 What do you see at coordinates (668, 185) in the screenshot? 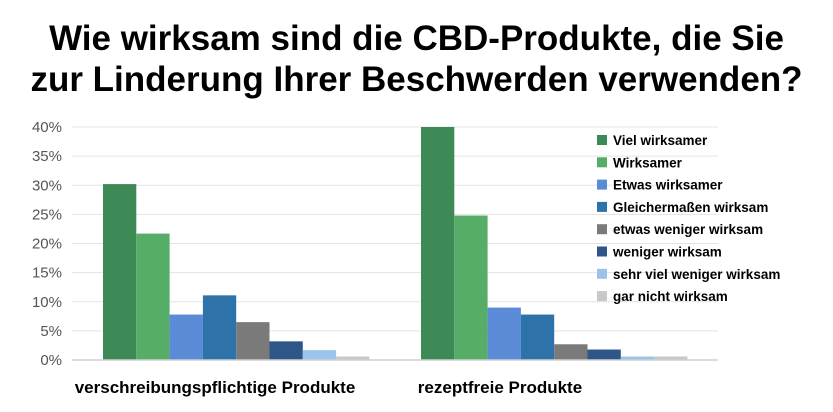
I see `legend-label: Etwas wirksamer` at bounding box center [668, 185].